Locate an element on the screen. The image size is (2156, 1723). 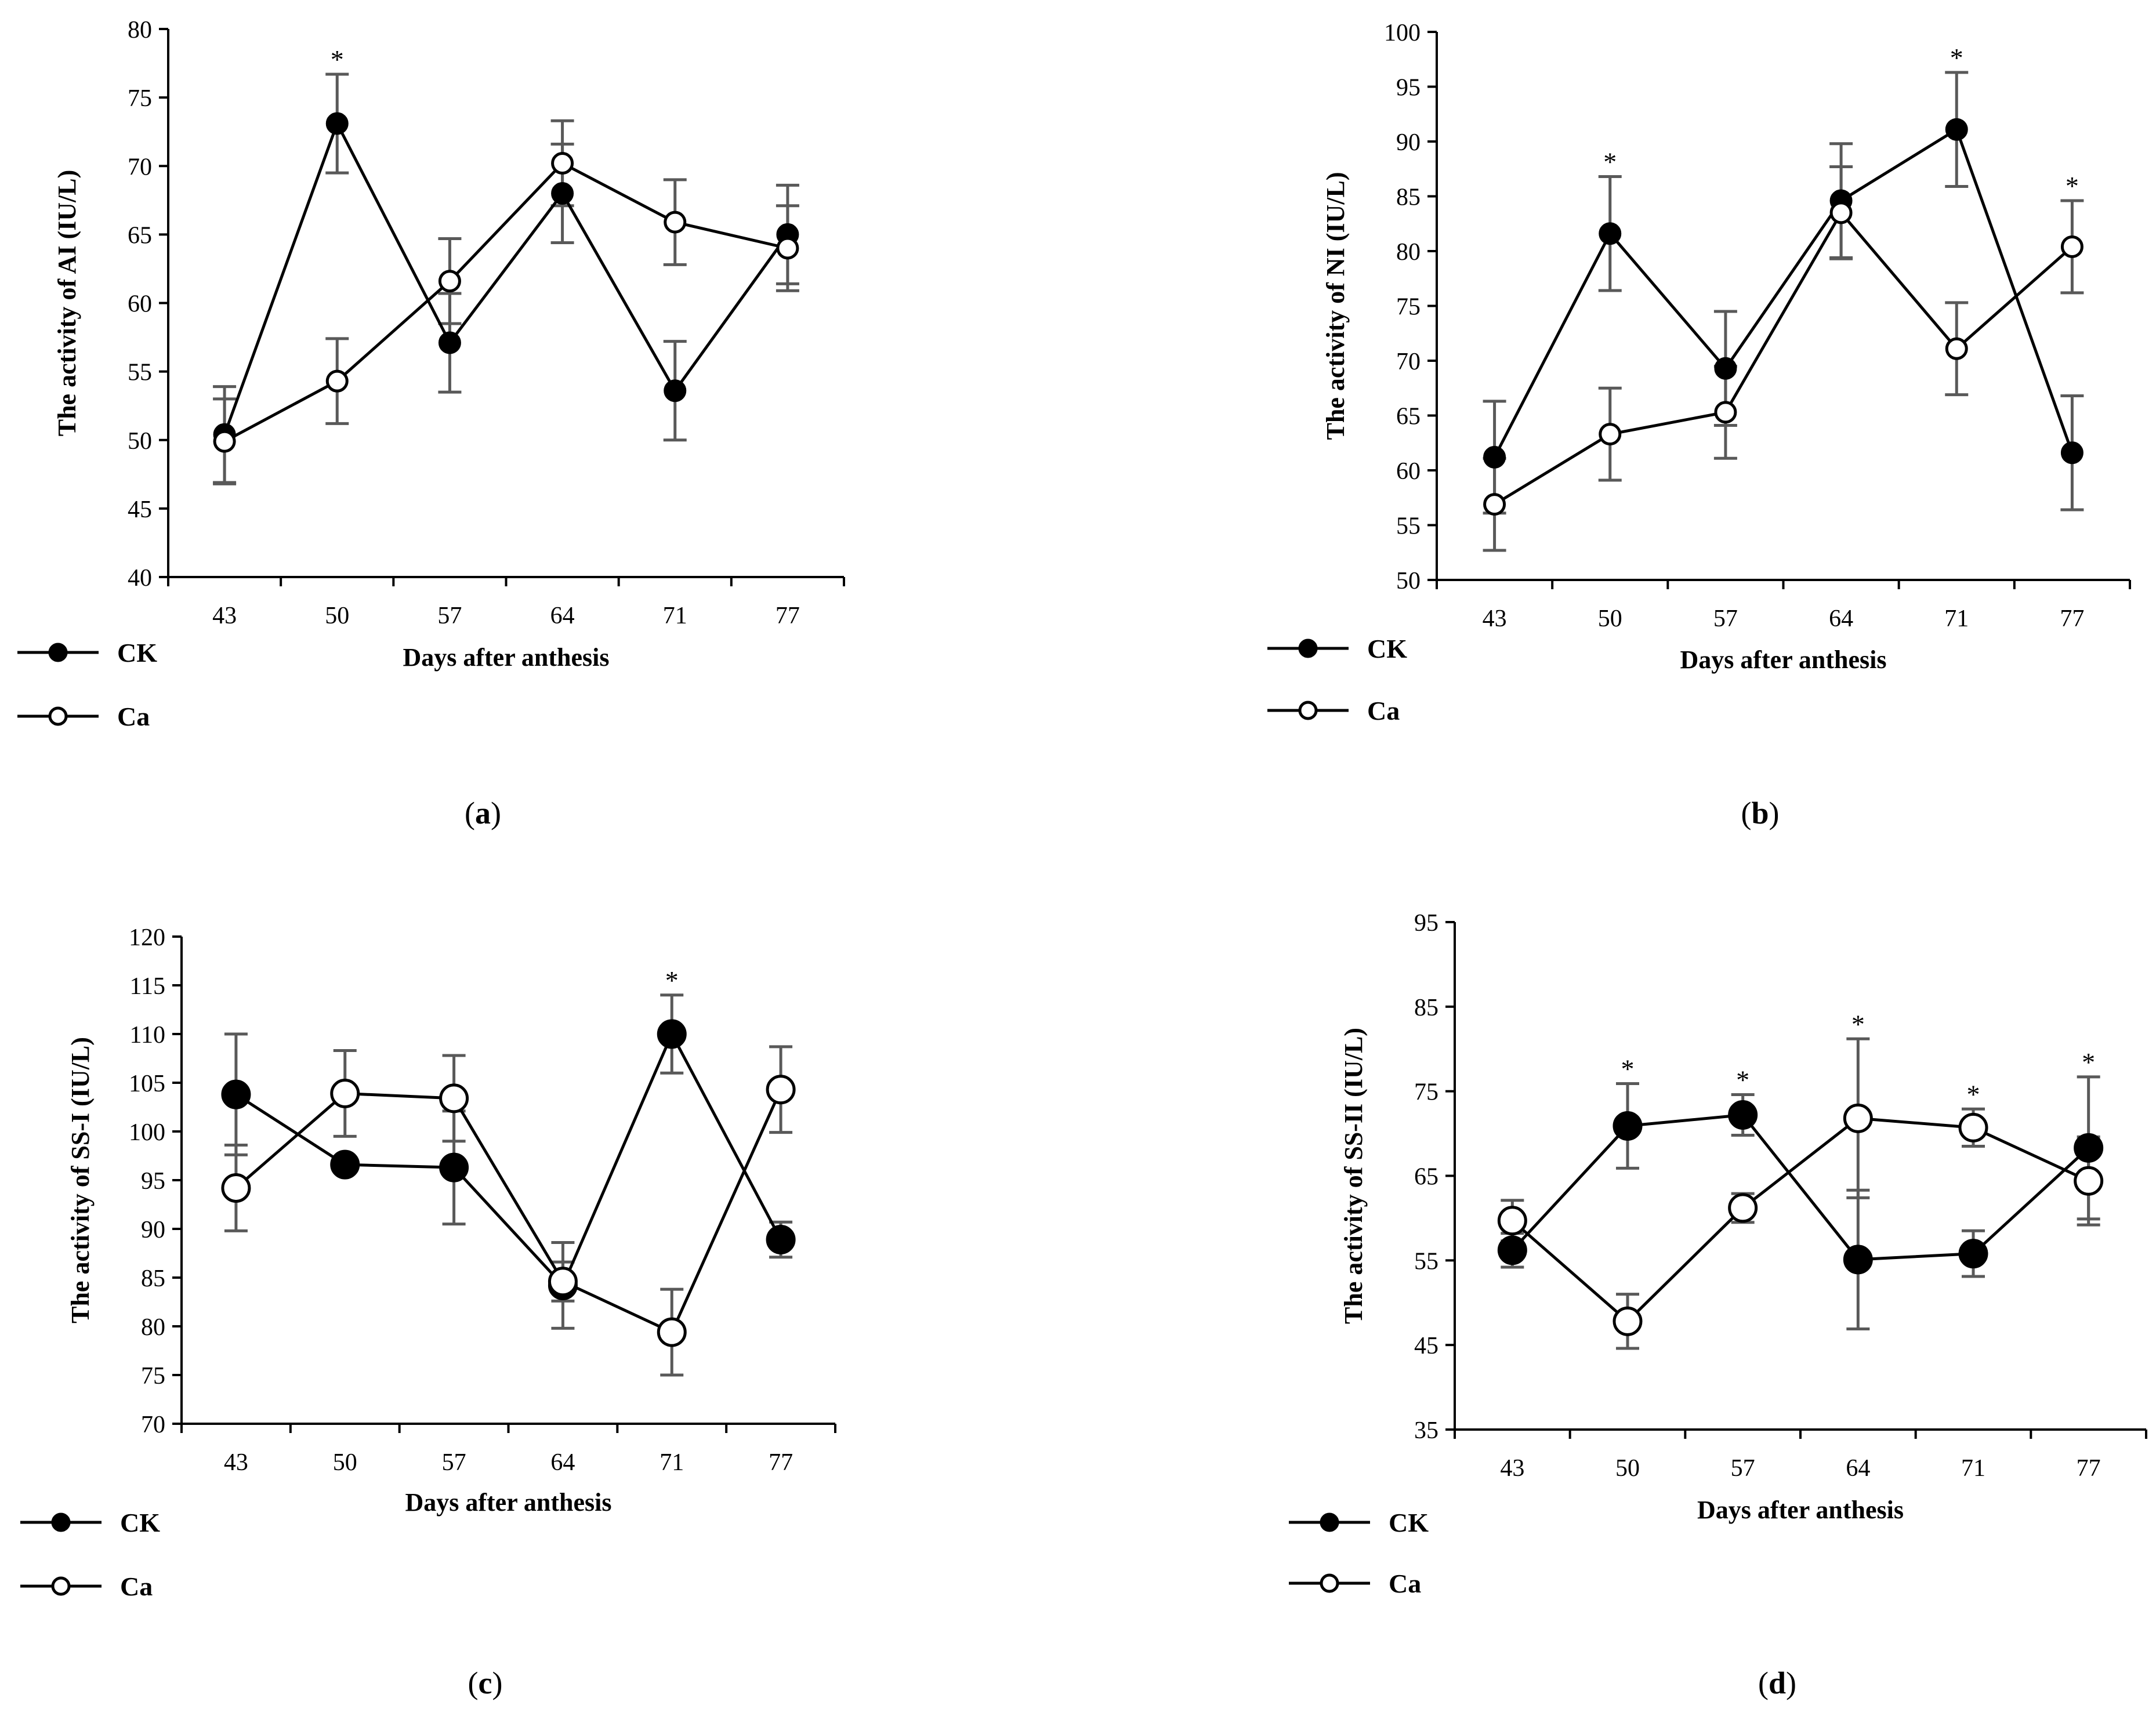
y-tick-label: 80 is located at coordinates (1408, 252).